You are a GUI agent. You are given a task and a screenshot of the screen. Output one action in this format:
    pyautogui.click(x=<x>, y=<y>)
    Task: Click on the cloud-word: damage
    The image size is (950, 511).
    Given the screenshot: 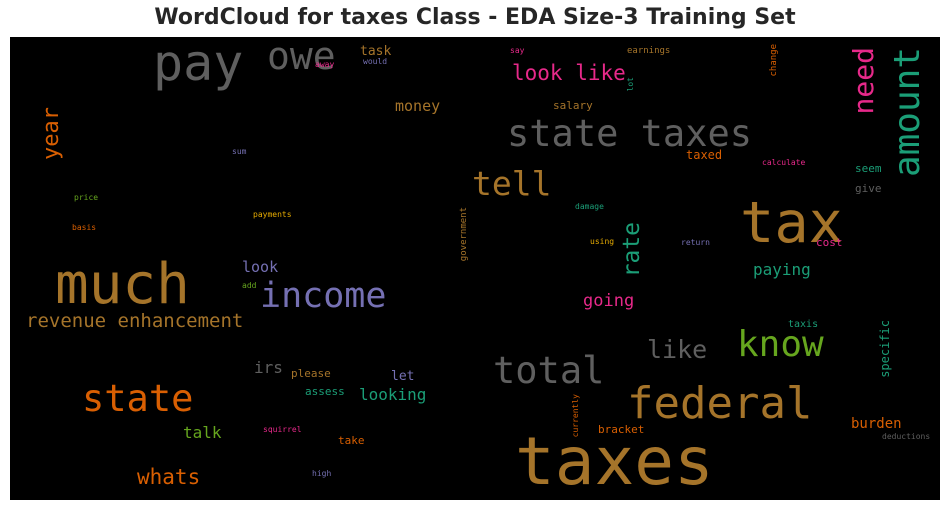 What is the action you would take?
    pyautogui.click(x=589, y=206)
    